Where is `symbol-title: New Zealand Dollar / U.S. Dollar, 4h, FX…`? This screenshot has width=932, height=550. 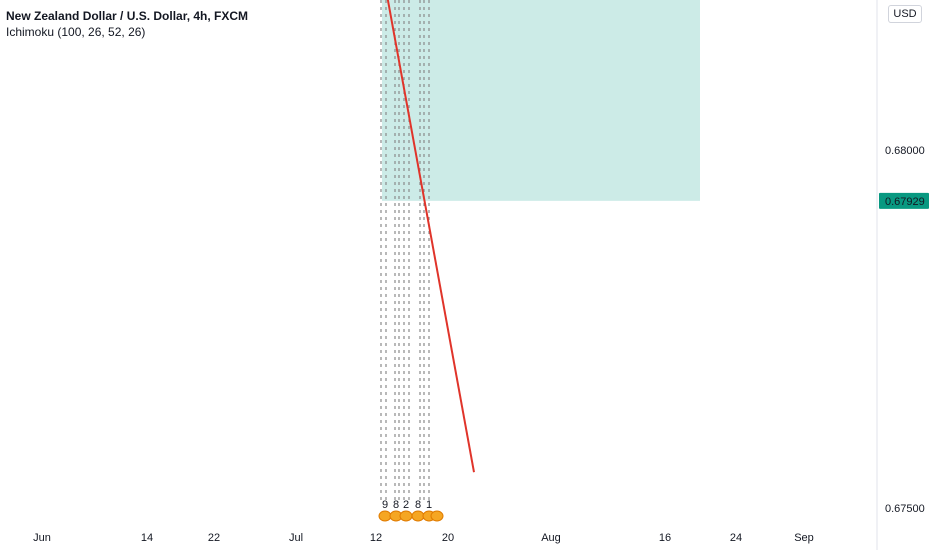
symbol-title: New Zealand Dollar / U.S. Dollar, 4h, FX… is located at coordinates (127, 16).